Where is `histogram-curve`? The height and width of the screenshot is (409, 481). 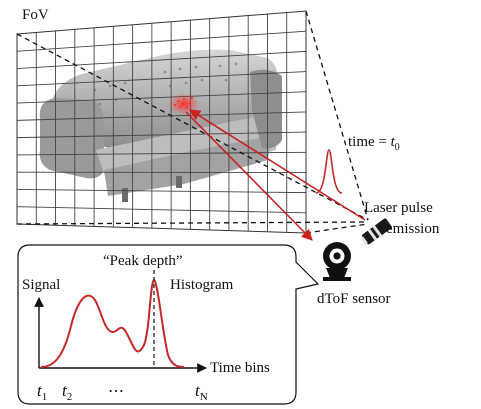 histogram-curve is located at coordinates (112, 323).